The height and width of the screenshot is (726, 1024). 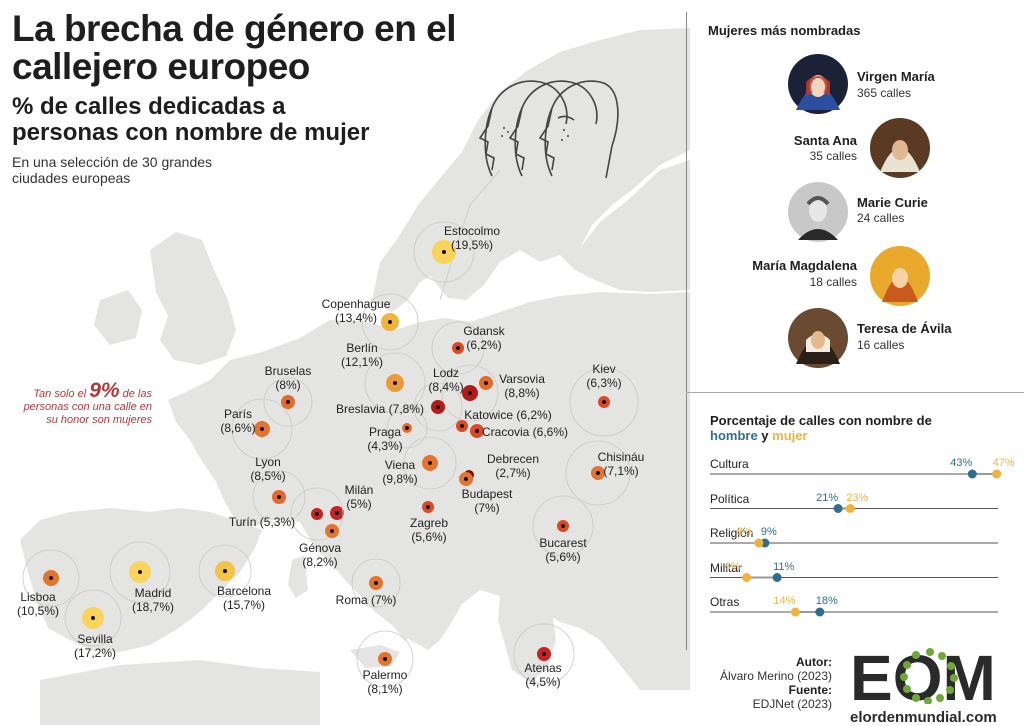 I want to click on city-label: Barcelona (15,7%), so click(x=244, y=598).